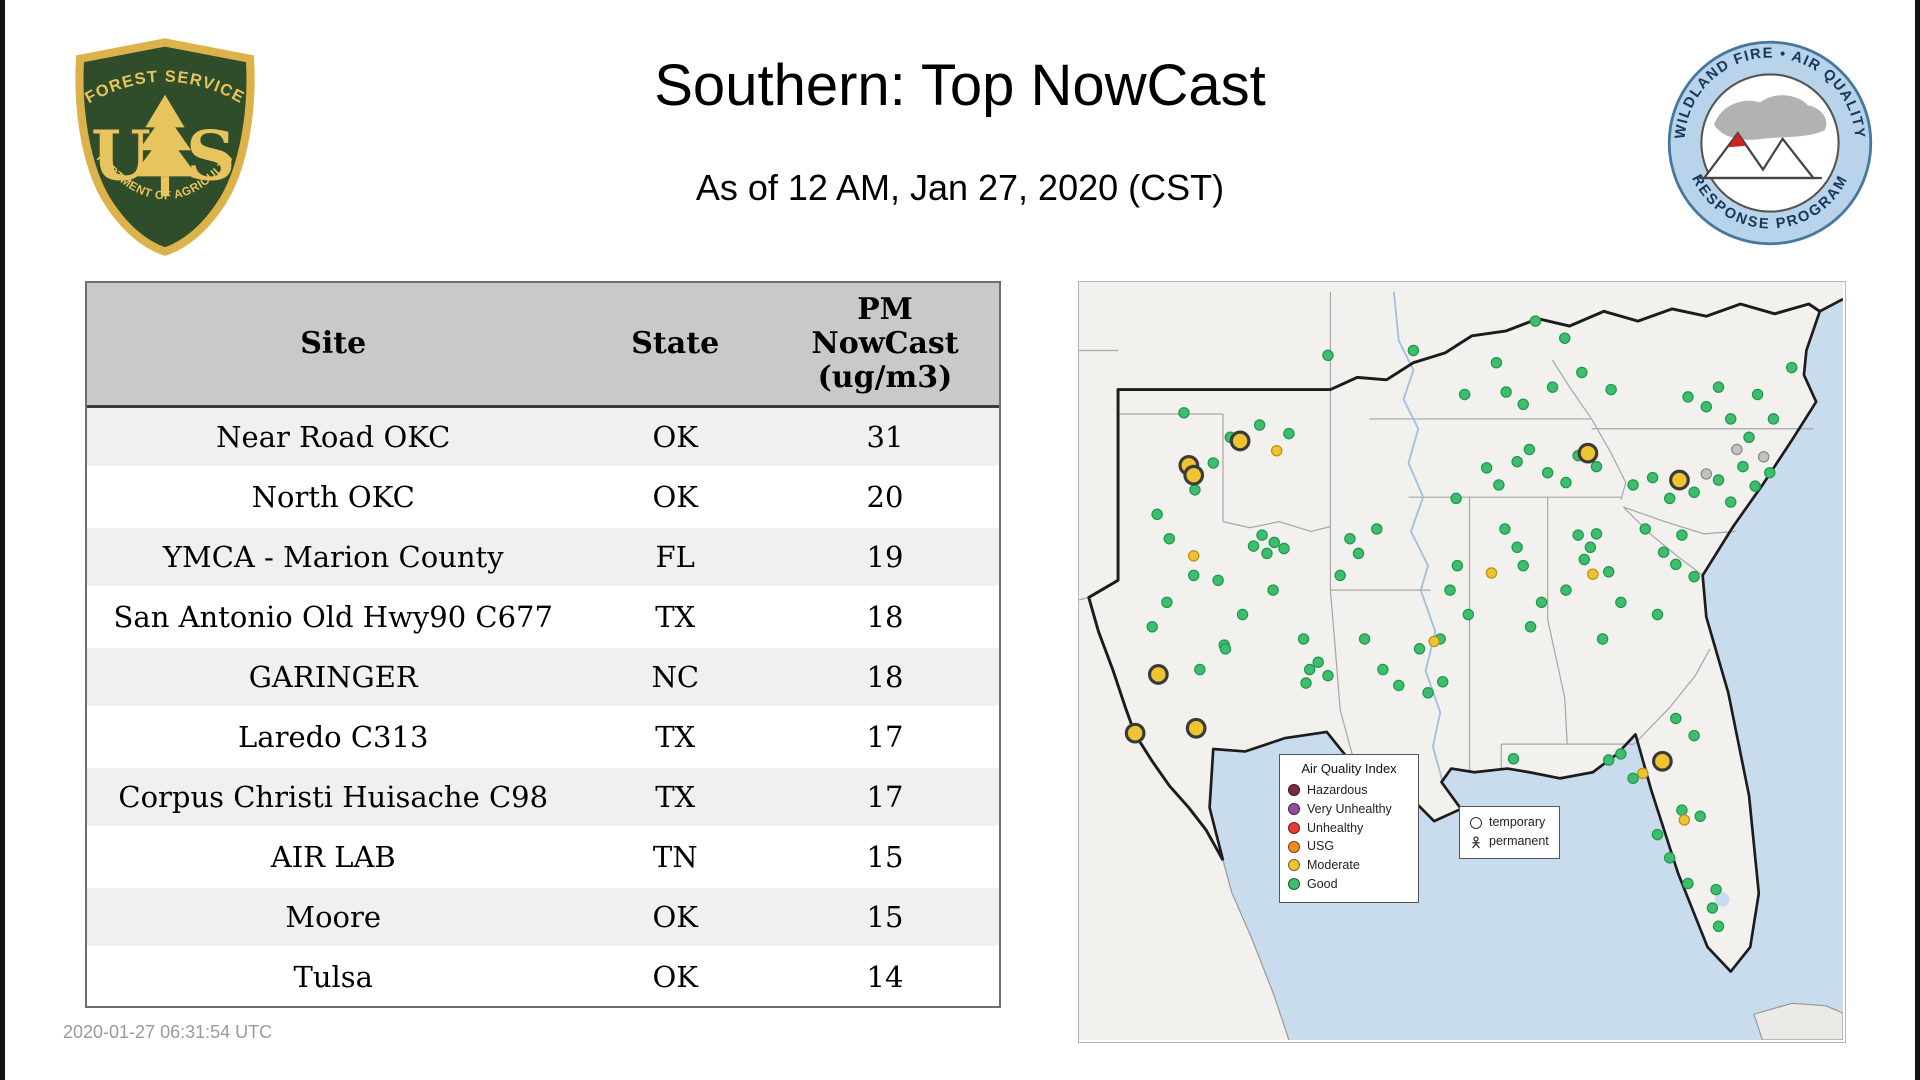  I want to click on temporary-legend-row: temporary, so click(1509, 822).